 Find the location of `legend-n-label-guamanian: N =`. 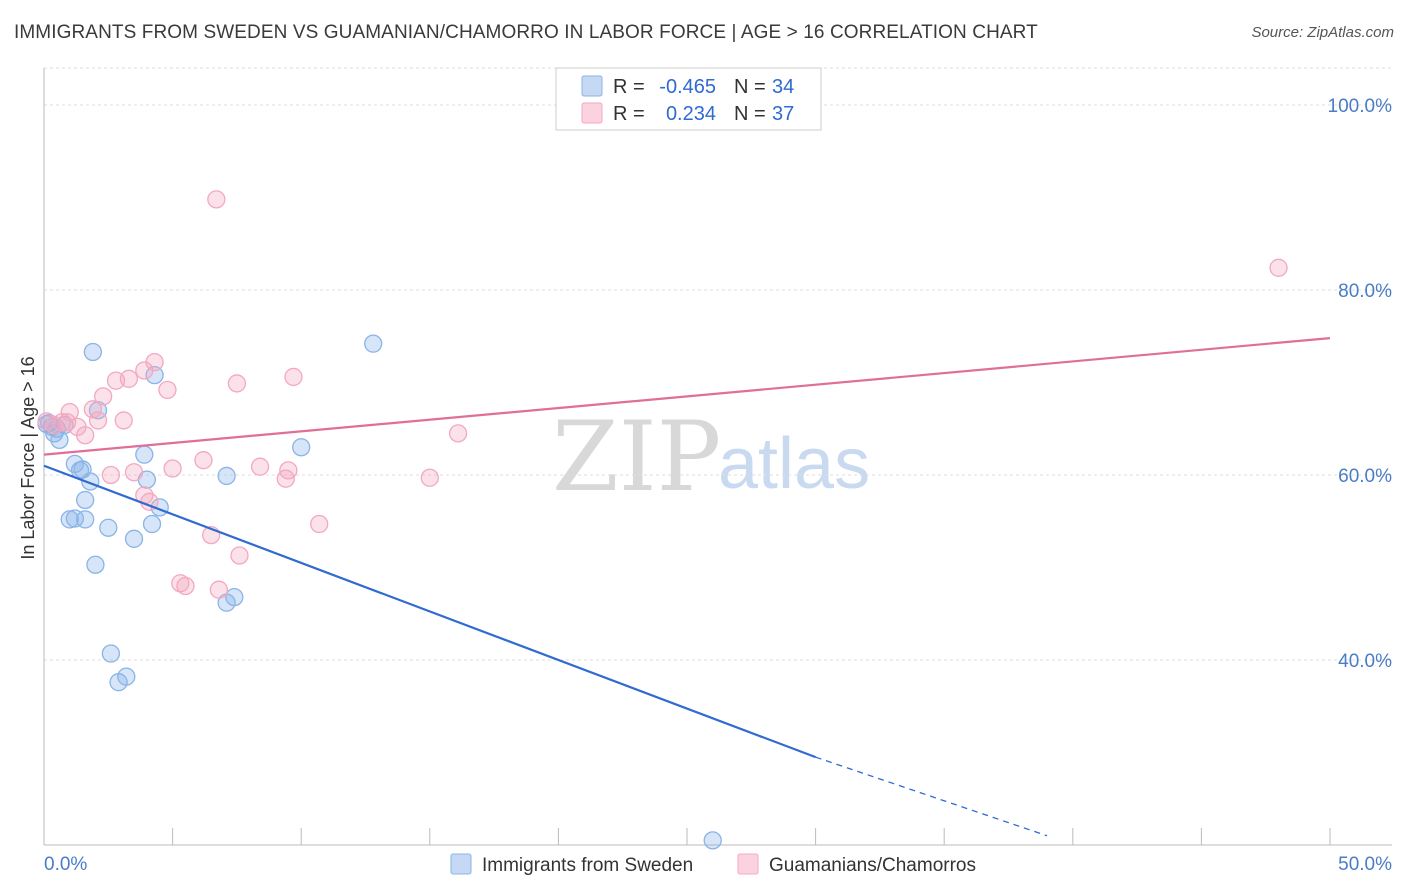

legend-n-label-guamanian: N = is located at coordinates (750, 114).